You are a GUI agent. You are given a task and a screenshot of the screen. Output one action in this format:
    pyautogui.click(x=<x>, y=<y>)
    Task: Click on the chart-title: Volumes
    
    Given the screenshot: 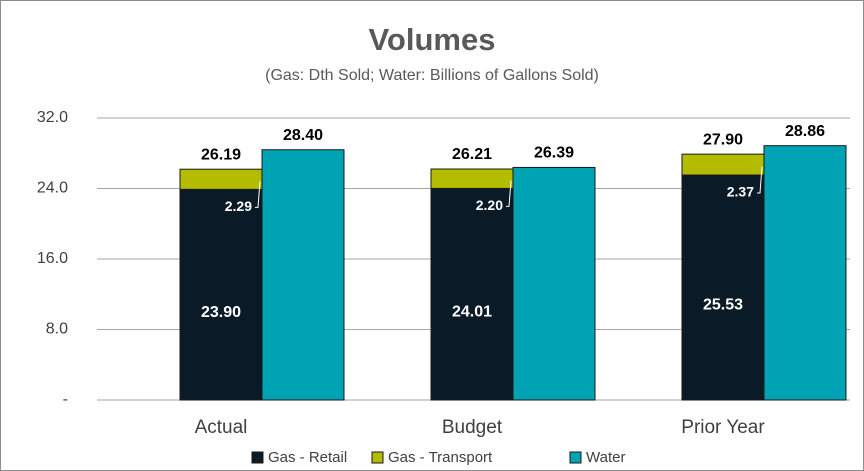 What is the action you would take?
    pyautogui.click(x=432, y=39)
    